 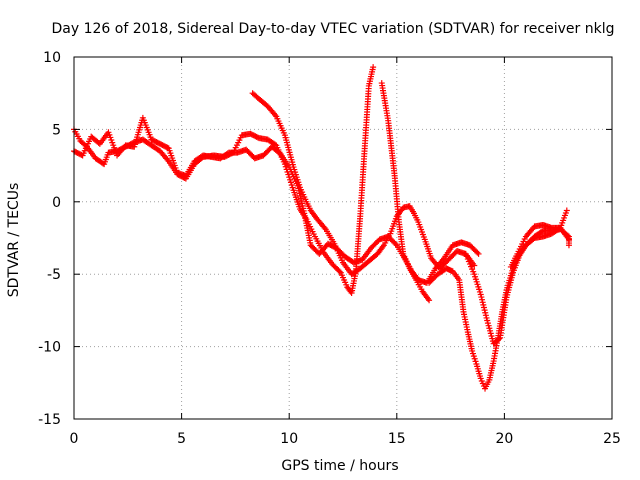 What do you see at coordinates (363, 184) in the screenshot?
I see `series-track-b` at bounding box center [363, 184].